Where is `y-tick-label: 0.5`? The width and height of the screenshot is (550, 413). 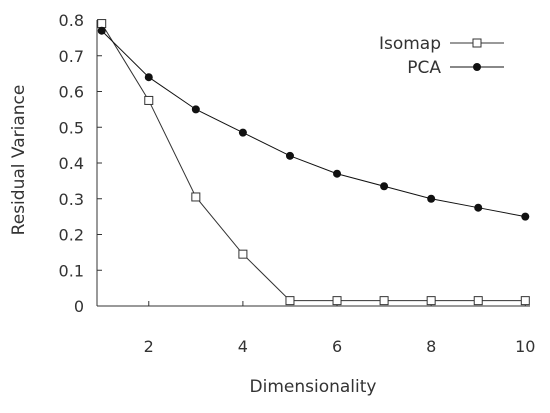
y-tick-label: 0.5 is located at coordinates (71, 127).